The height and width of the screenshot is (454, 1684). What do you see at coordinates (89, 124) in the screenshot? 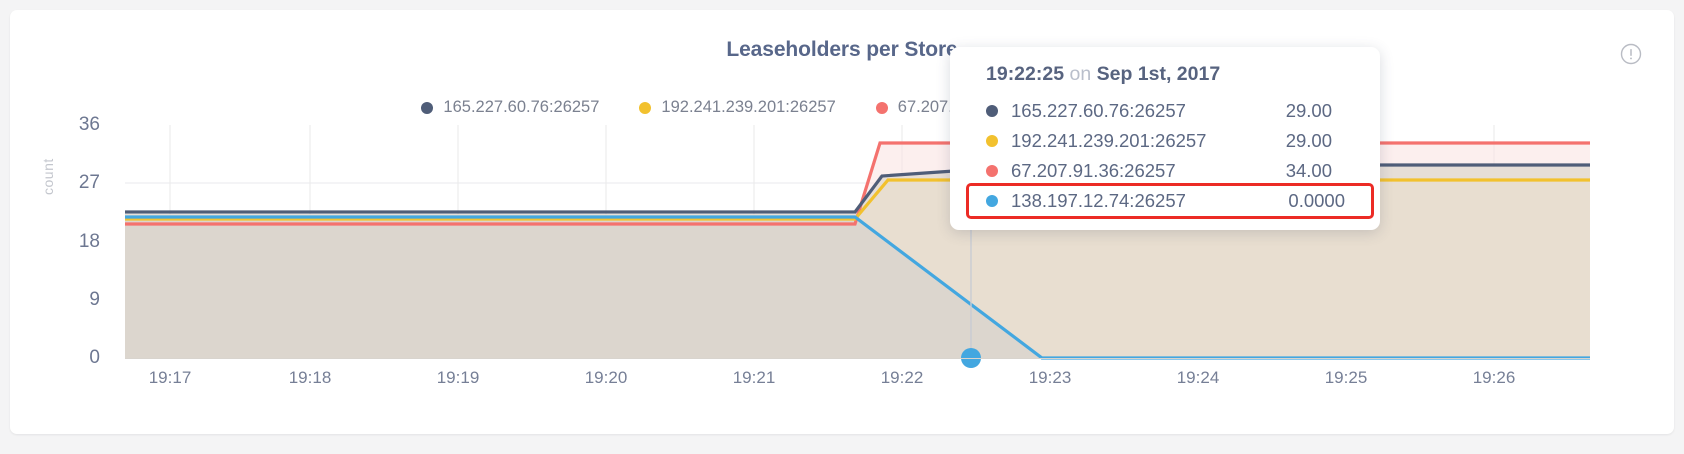
I see `y-tick: 36` at bounding box center [89, 124].